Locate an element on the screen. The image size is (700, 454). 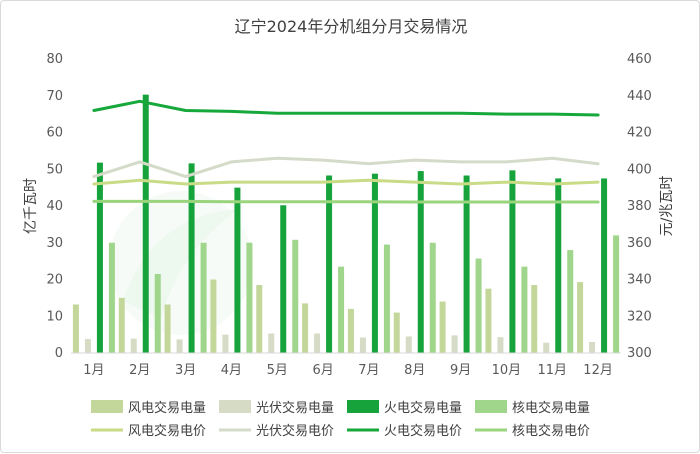
y-tick-label-left: 70 is located at coordinates (54, 96).